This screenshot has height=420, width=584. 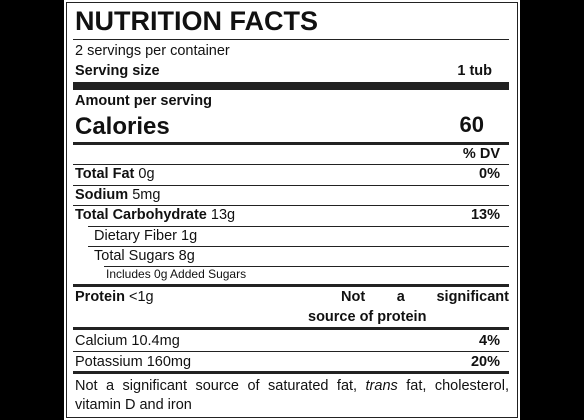 I want to click on protein-note: Not a significant, so click(x=425, y=297).